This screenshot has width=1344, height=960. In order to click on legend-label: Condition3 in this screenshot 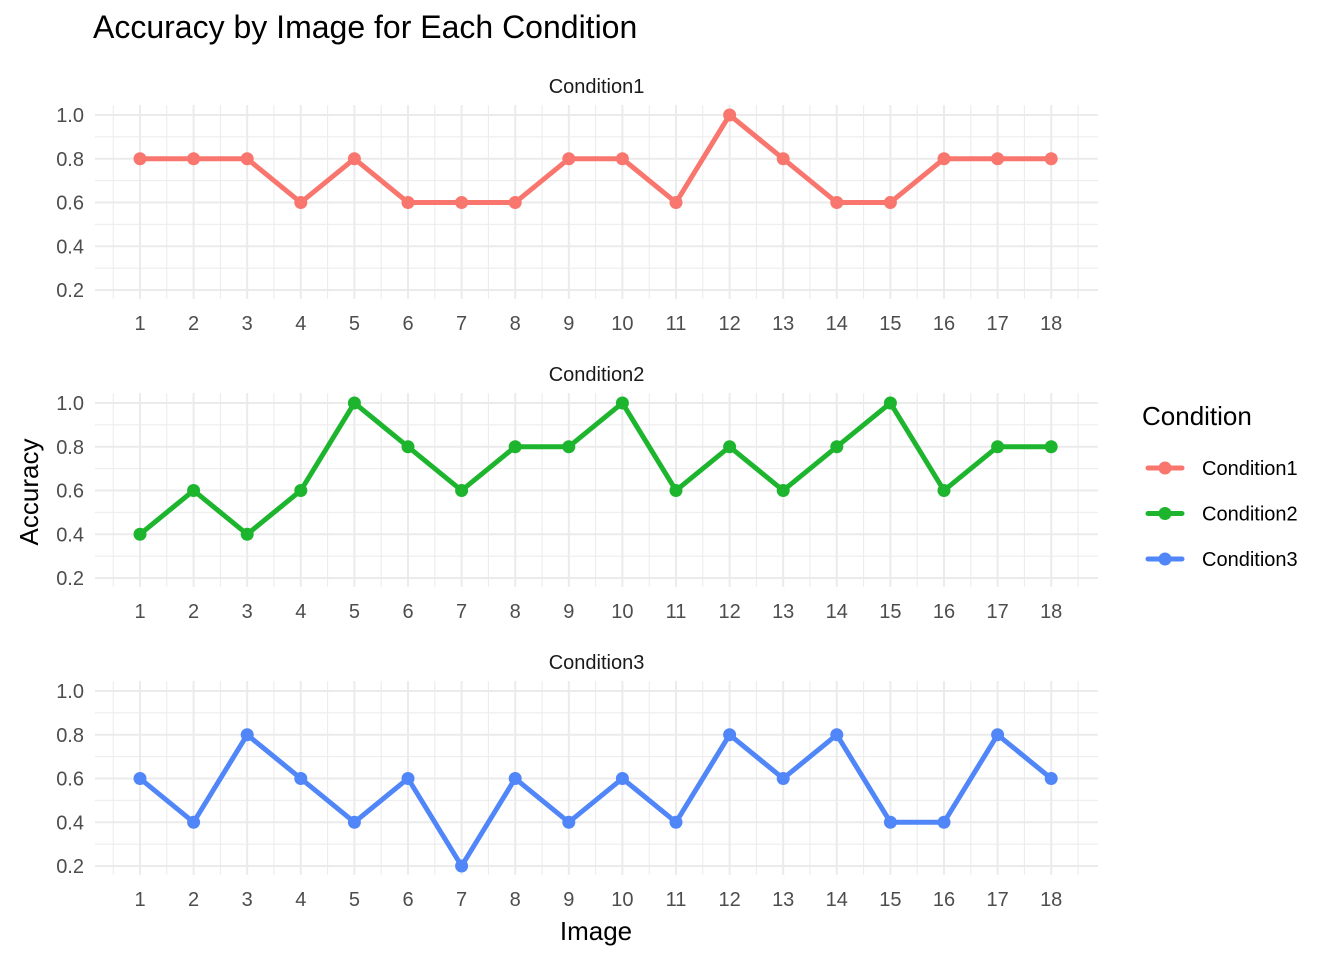, I will do `click(1250, 560)`.